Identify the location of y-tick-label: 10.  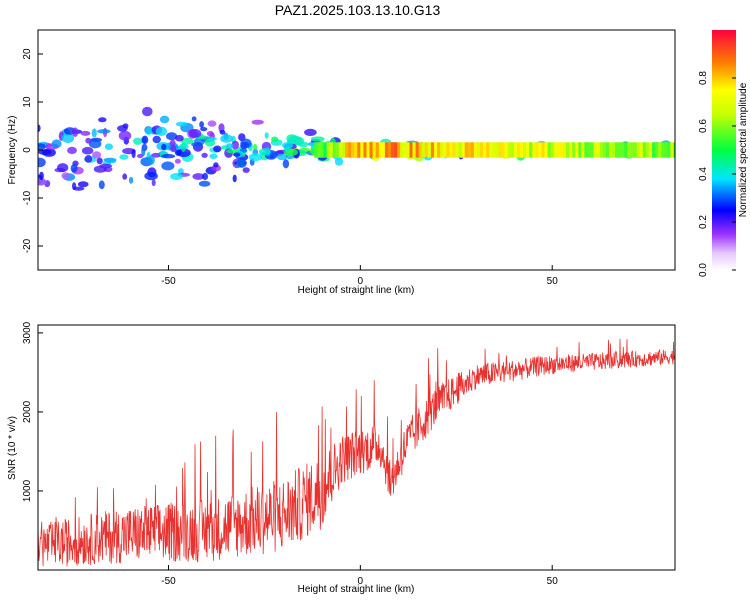
(27, 102).